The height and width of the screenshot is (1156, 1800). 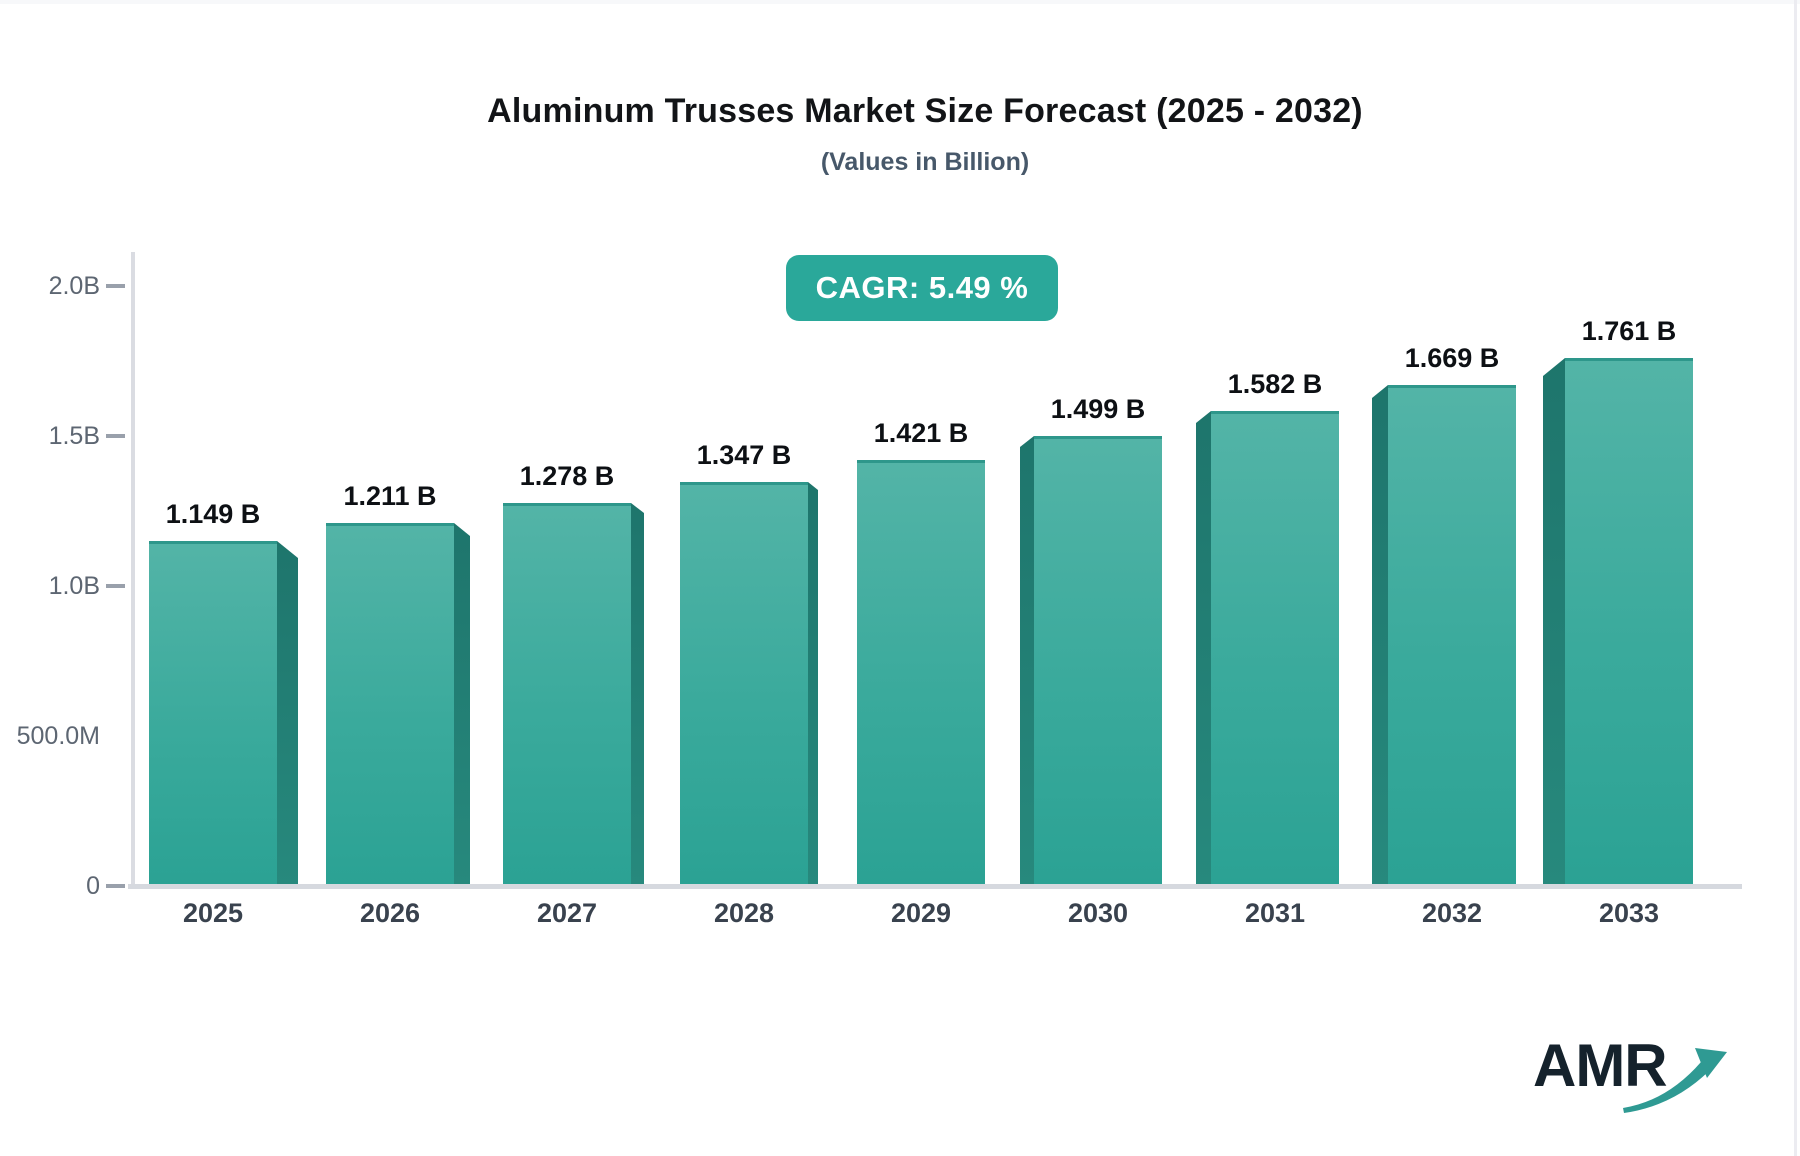 What do you see at coordinates (1795, 578) in the screenshot?
I see `page-right-border` at bounding box center [1795, 578].